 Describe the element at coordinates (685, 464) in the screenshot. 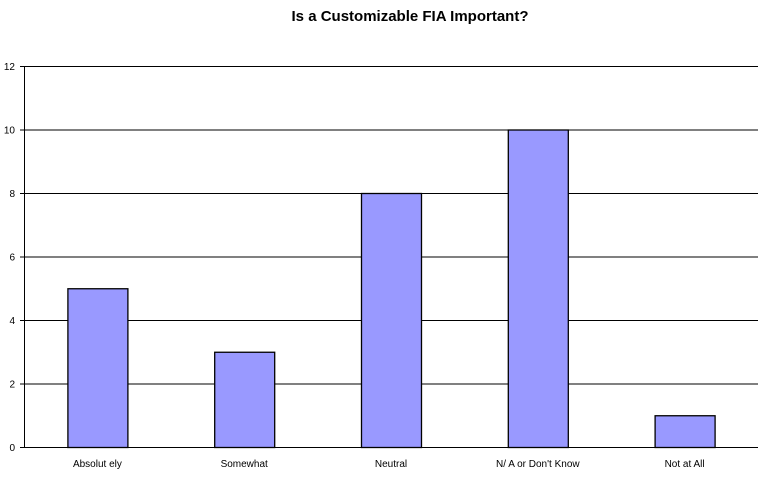

I see `x-tick-label: Not at All` at that location.